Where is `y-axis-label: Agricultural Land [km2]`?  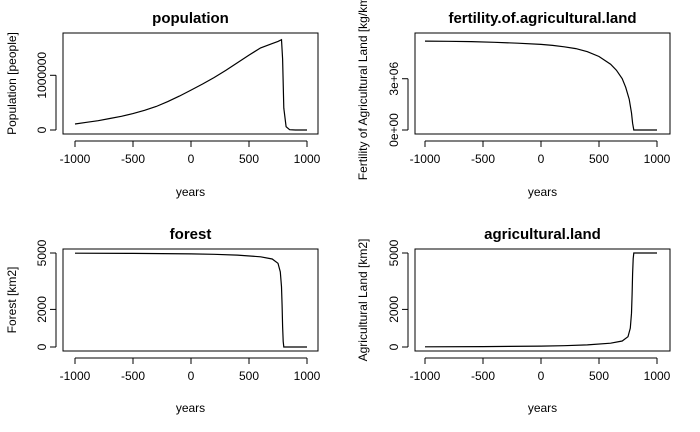
y-axis-label: Agricultural Land [km2] is located at coordinates (363, 300).